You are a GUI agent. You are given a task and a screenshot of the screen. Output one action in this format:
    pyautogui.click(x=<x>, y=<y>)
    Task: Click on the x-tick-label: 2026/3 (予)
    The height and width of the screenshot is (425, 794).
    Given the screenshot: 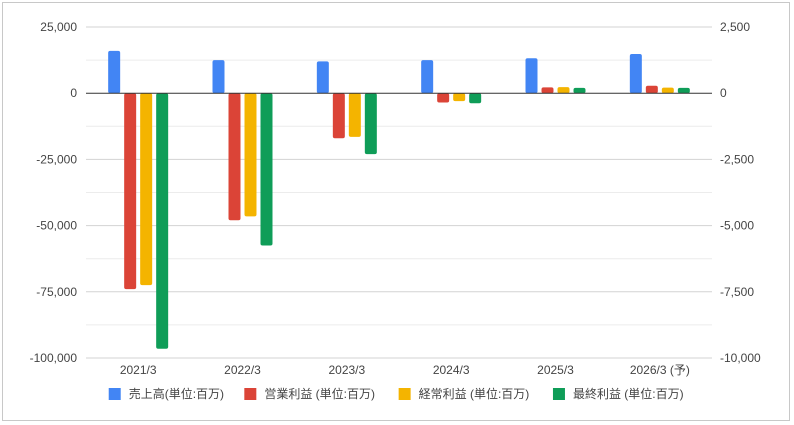 What is the action you would take?
    pyautogui.click(x=660, y=370)
    